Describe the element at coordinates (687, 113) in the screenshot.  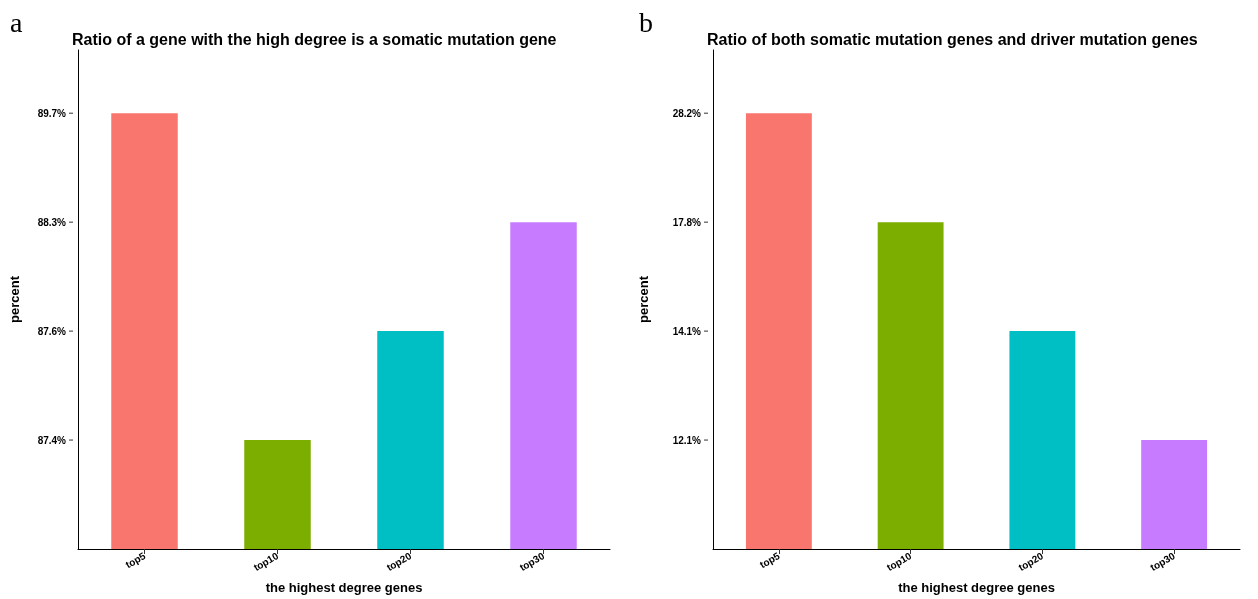
I see `text: 28.2%` at that location.